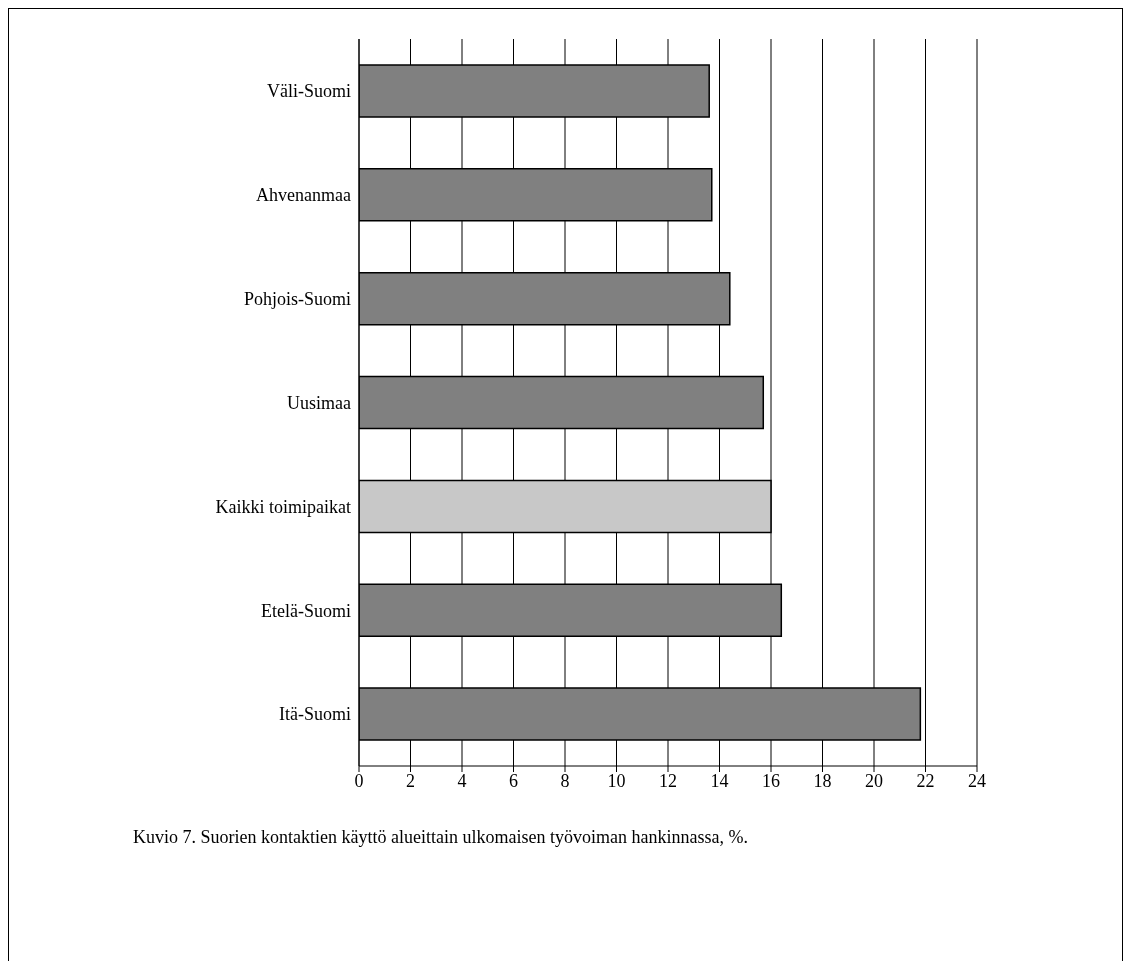 This screenshot has width=1135, height=962. Describe the element at coordinates (410, 780) in the screenshot. I see `x-tick-label: 2` at that location.